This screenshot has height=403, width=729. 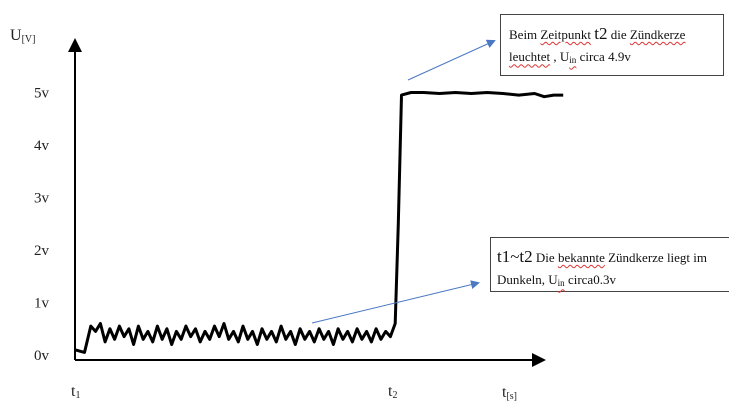 I want to click on x-tick-label: t2, so click(x=392, y=392).